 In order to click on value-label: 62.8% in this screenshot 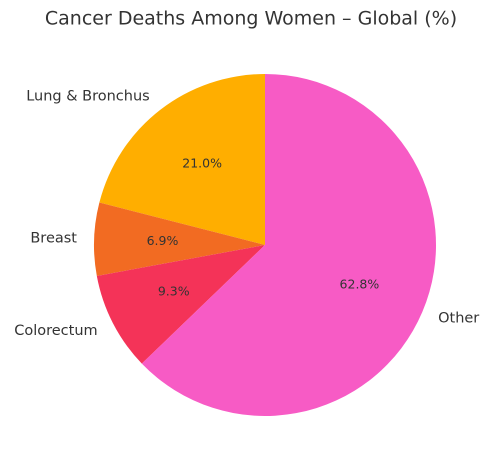, I will do `click(360, 284)`.